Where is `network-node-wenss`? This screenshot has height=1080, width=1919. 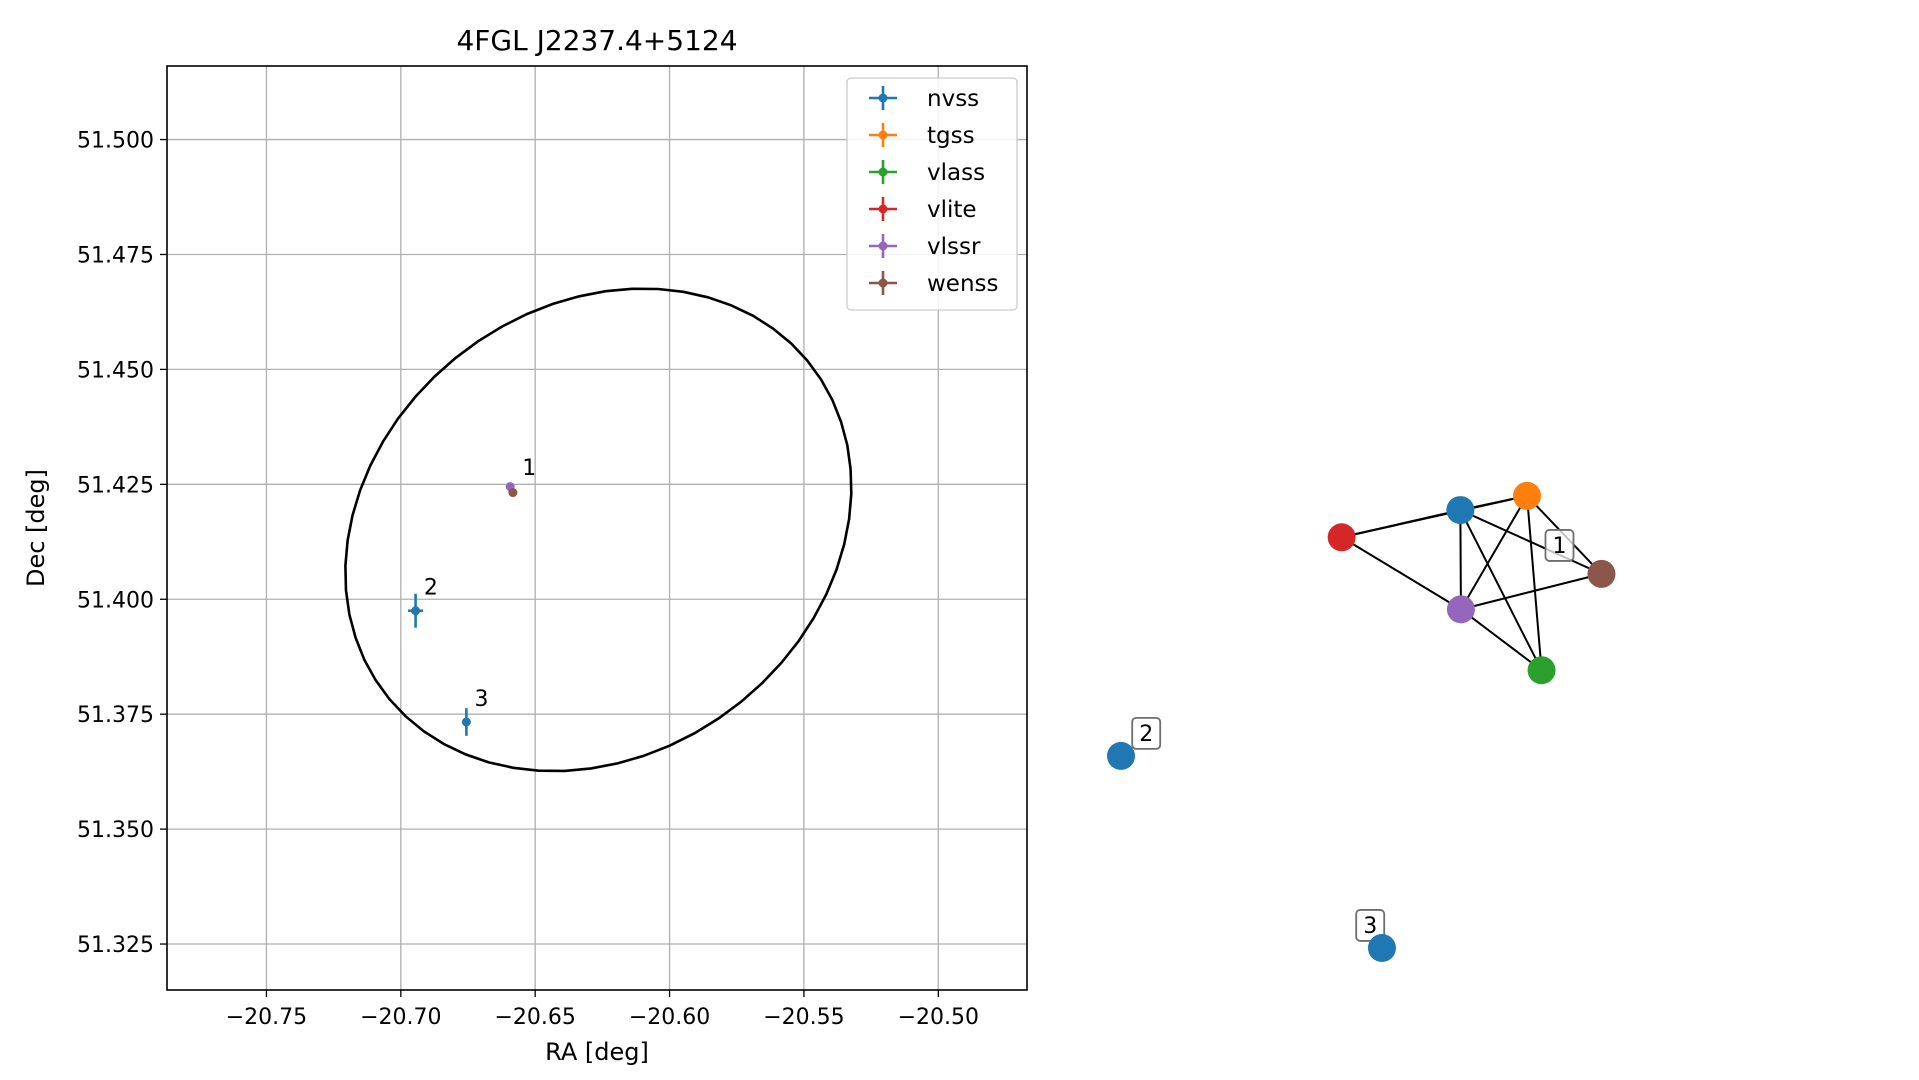 network-node-wenss is located at coordinates (1601, 573).